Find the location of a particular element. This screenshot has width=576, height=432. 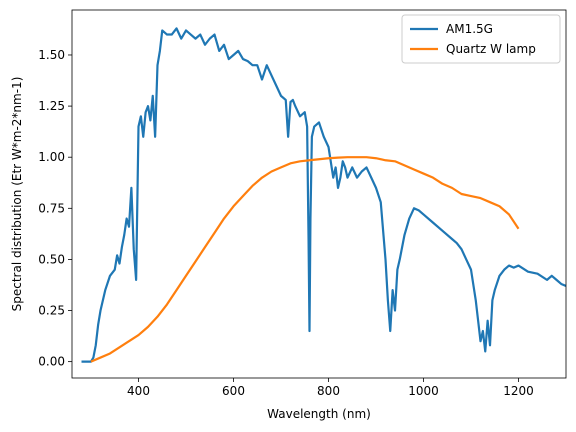

y-tick-label: 1.50 is located at coordinates (51, 55).